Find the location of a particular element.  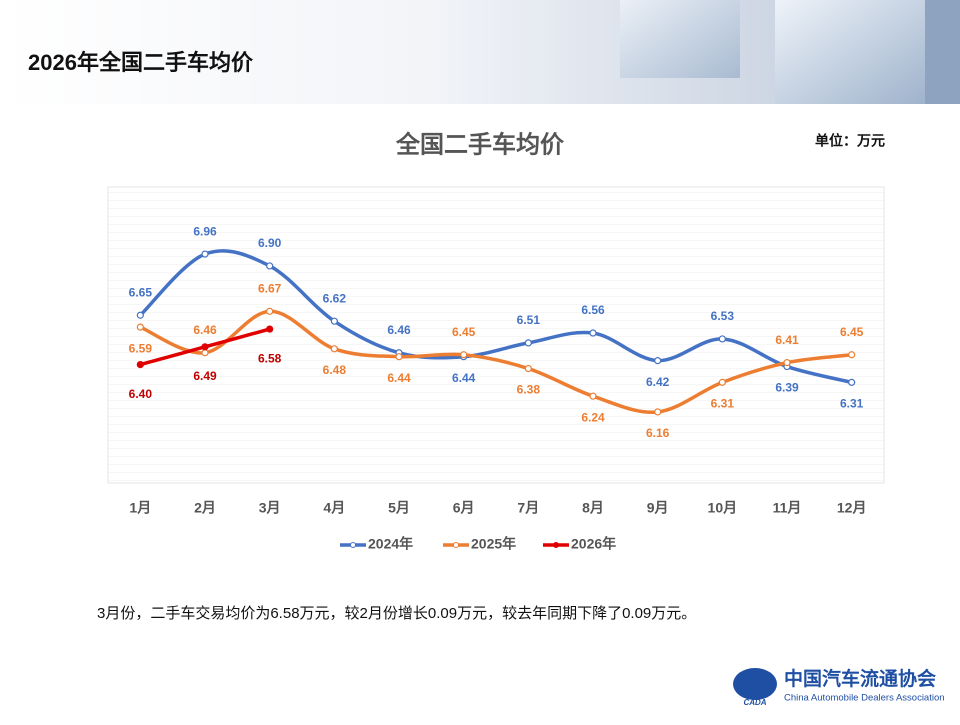

data-label: 6.42 is located at coordinates (658, 382).